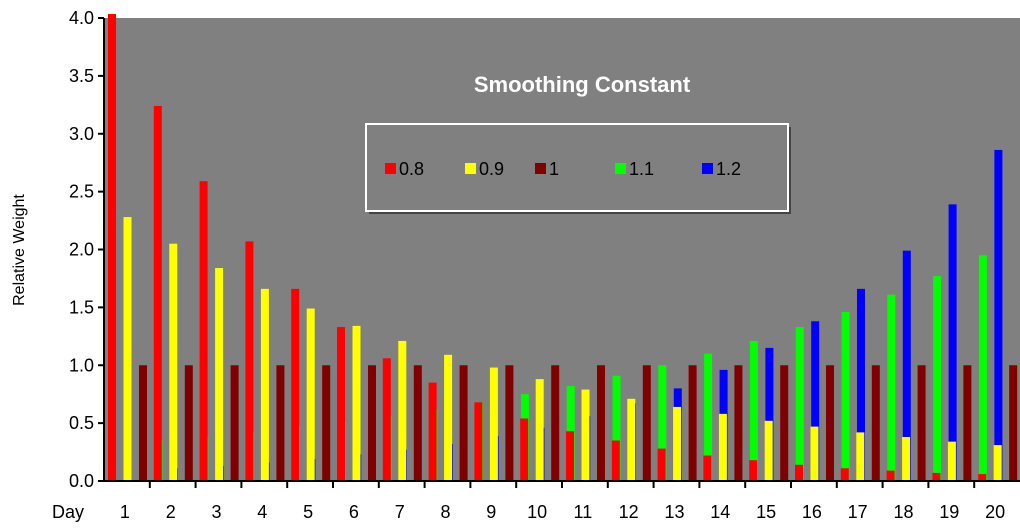 The image size is (1020, 531). I want to click on x-tick-label: 15, so click(766, 512).